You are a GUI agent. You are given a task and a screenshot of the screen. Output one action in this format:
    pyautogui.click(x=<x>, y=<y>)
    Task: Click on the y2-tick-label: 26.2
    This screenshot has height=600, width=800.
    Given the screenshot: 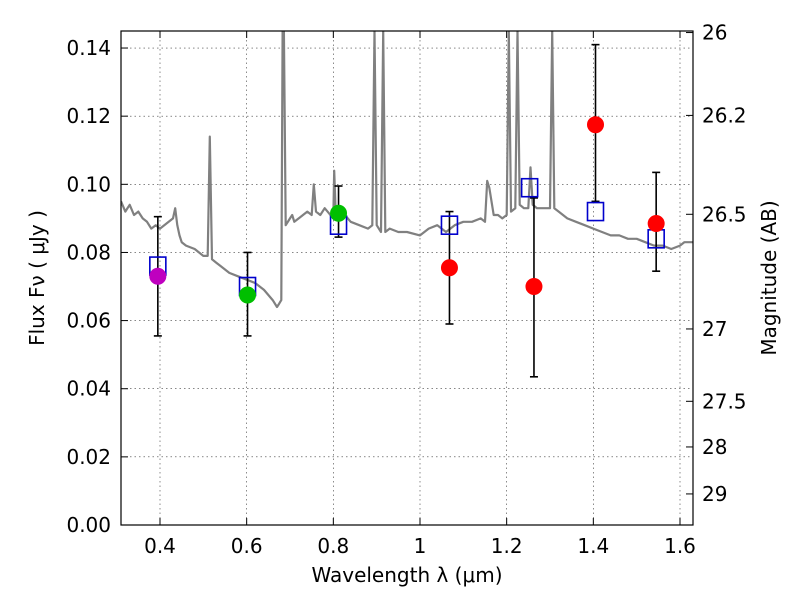 What is the action you would take?
    pyautogui.click(x=724, y=115)
    